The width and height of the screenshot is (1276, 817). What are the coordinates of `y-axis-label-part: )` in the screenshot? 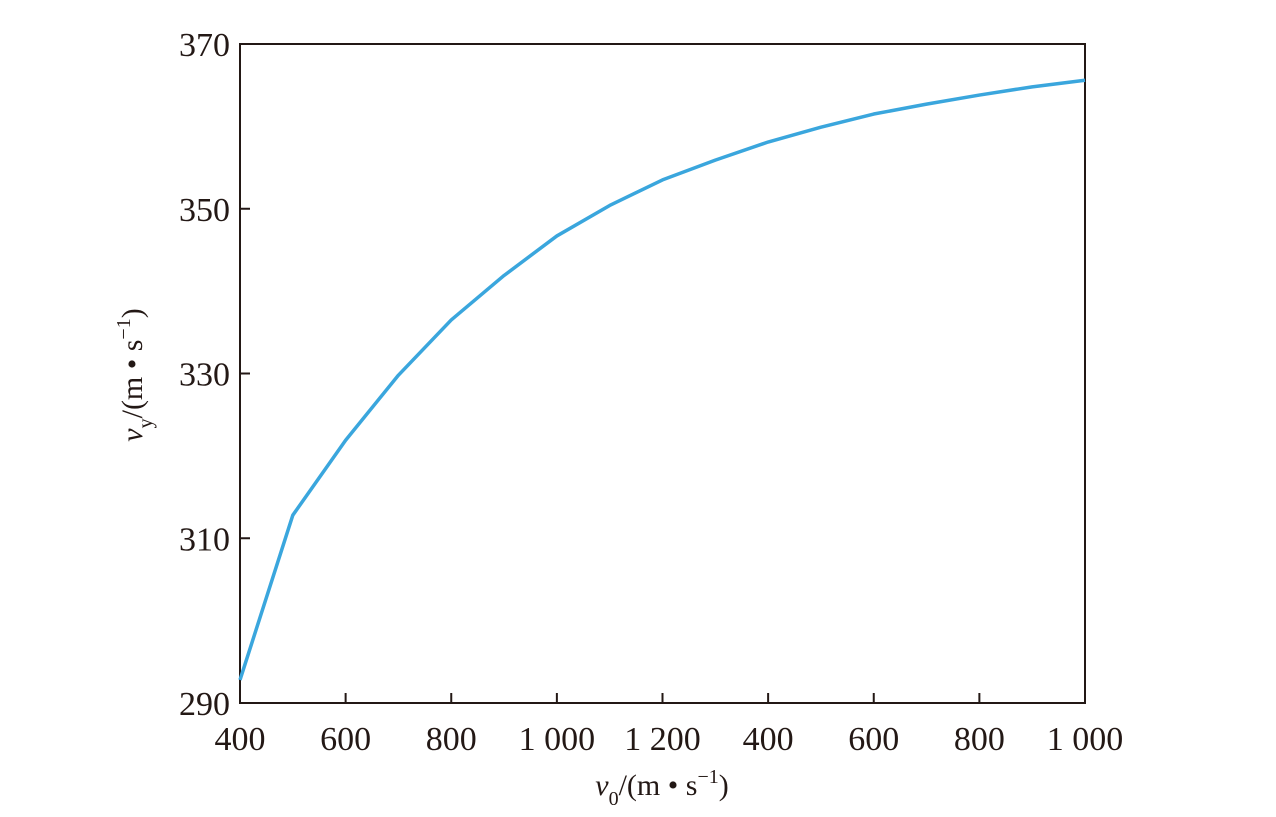 It's located at (132, 313).